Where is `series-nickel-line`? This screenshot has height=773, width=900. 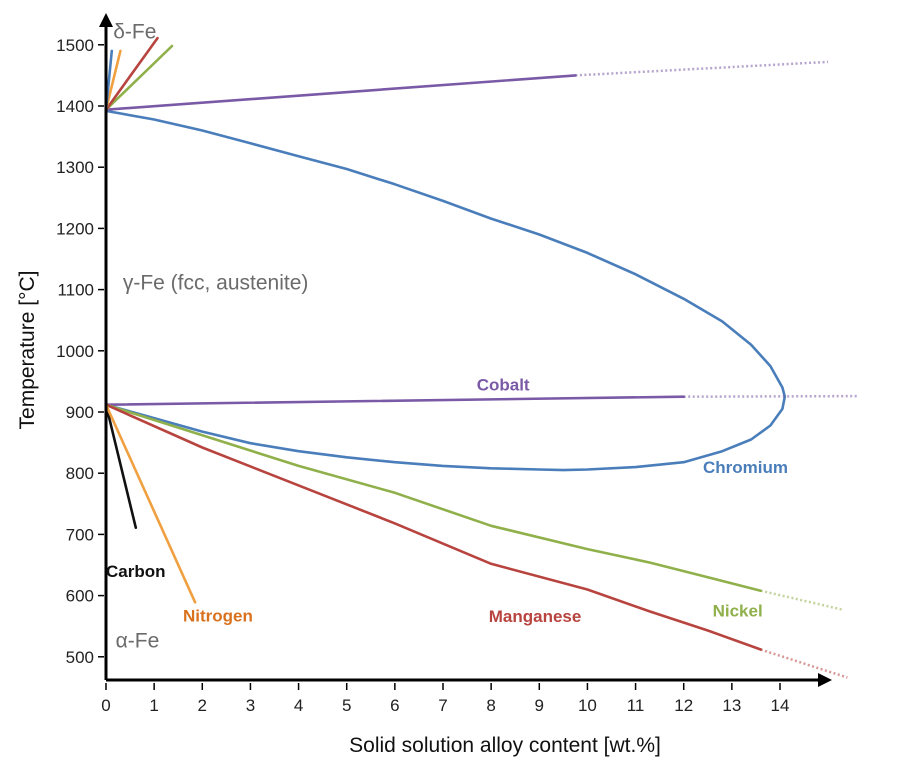
series-nickel-line is located at coordinates (139, 77).